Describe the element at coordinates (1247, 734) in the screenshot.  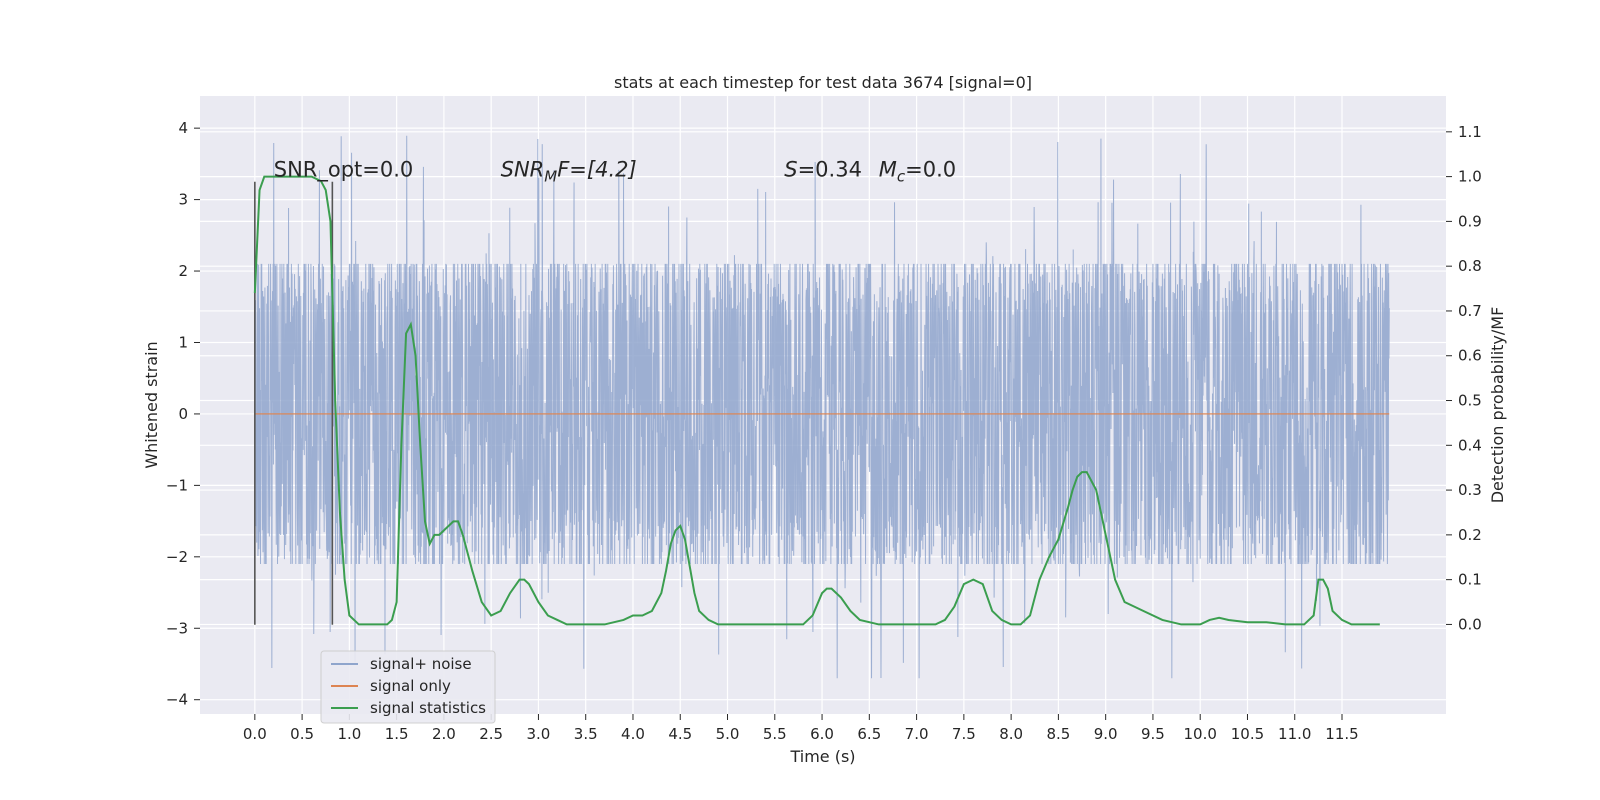
I see `x-tick-label: 10.5` at that location.